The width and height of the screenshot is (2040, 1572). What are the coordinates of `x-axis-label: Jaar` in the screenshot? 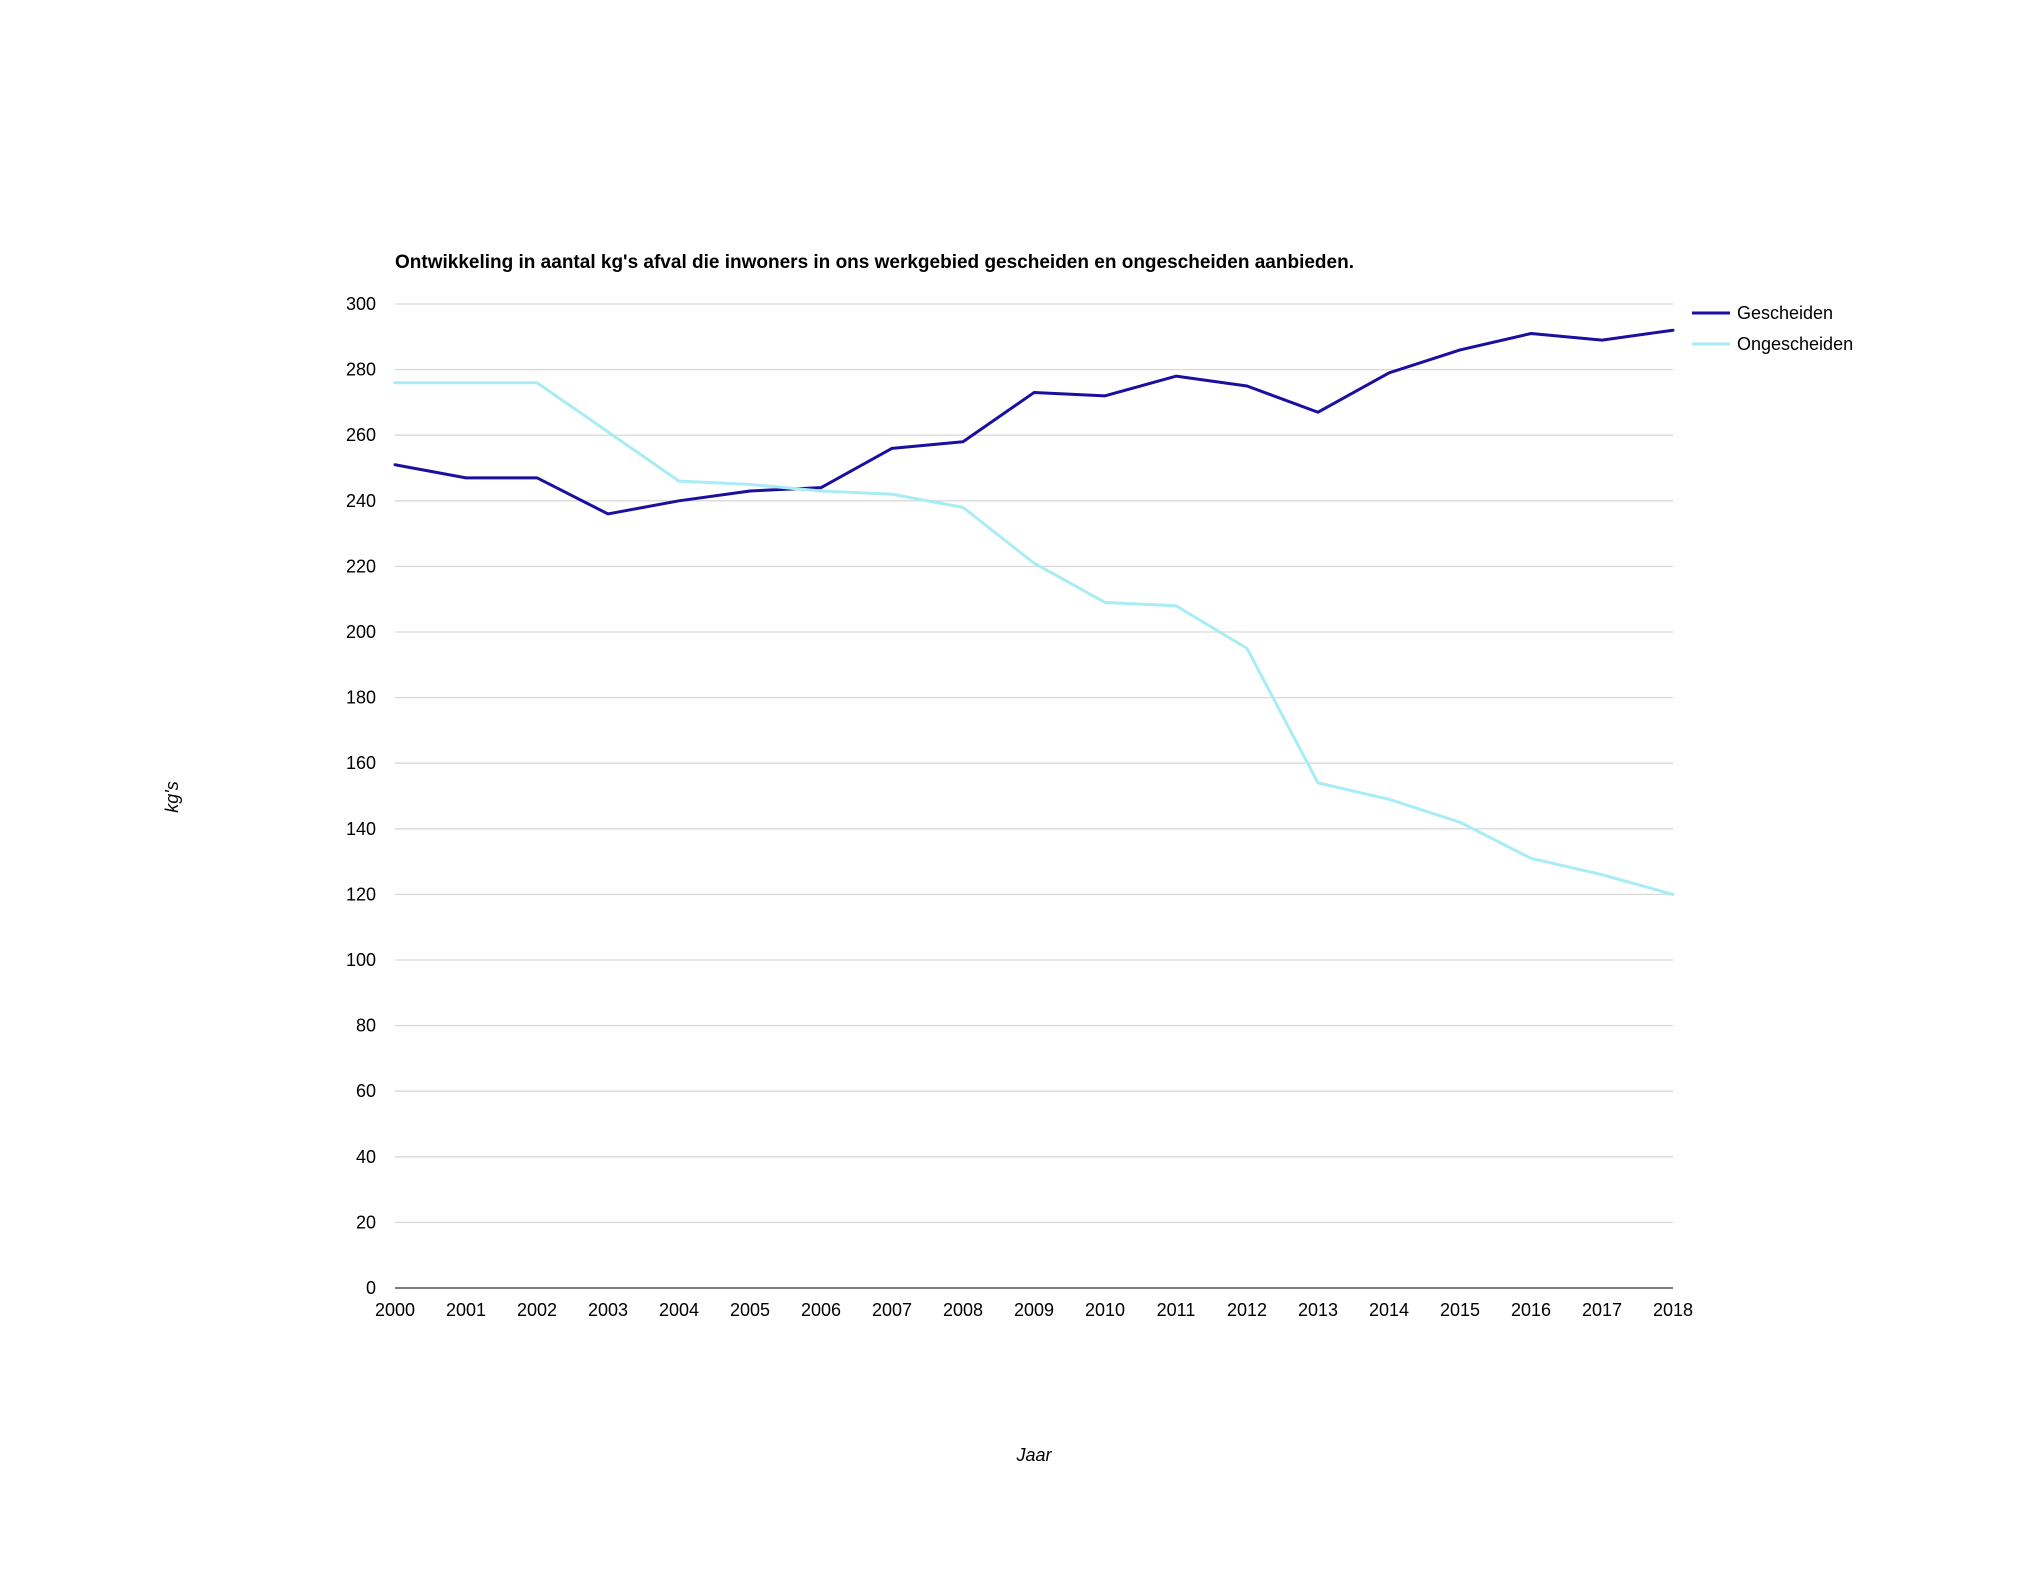 It's located at (1033, 1455).